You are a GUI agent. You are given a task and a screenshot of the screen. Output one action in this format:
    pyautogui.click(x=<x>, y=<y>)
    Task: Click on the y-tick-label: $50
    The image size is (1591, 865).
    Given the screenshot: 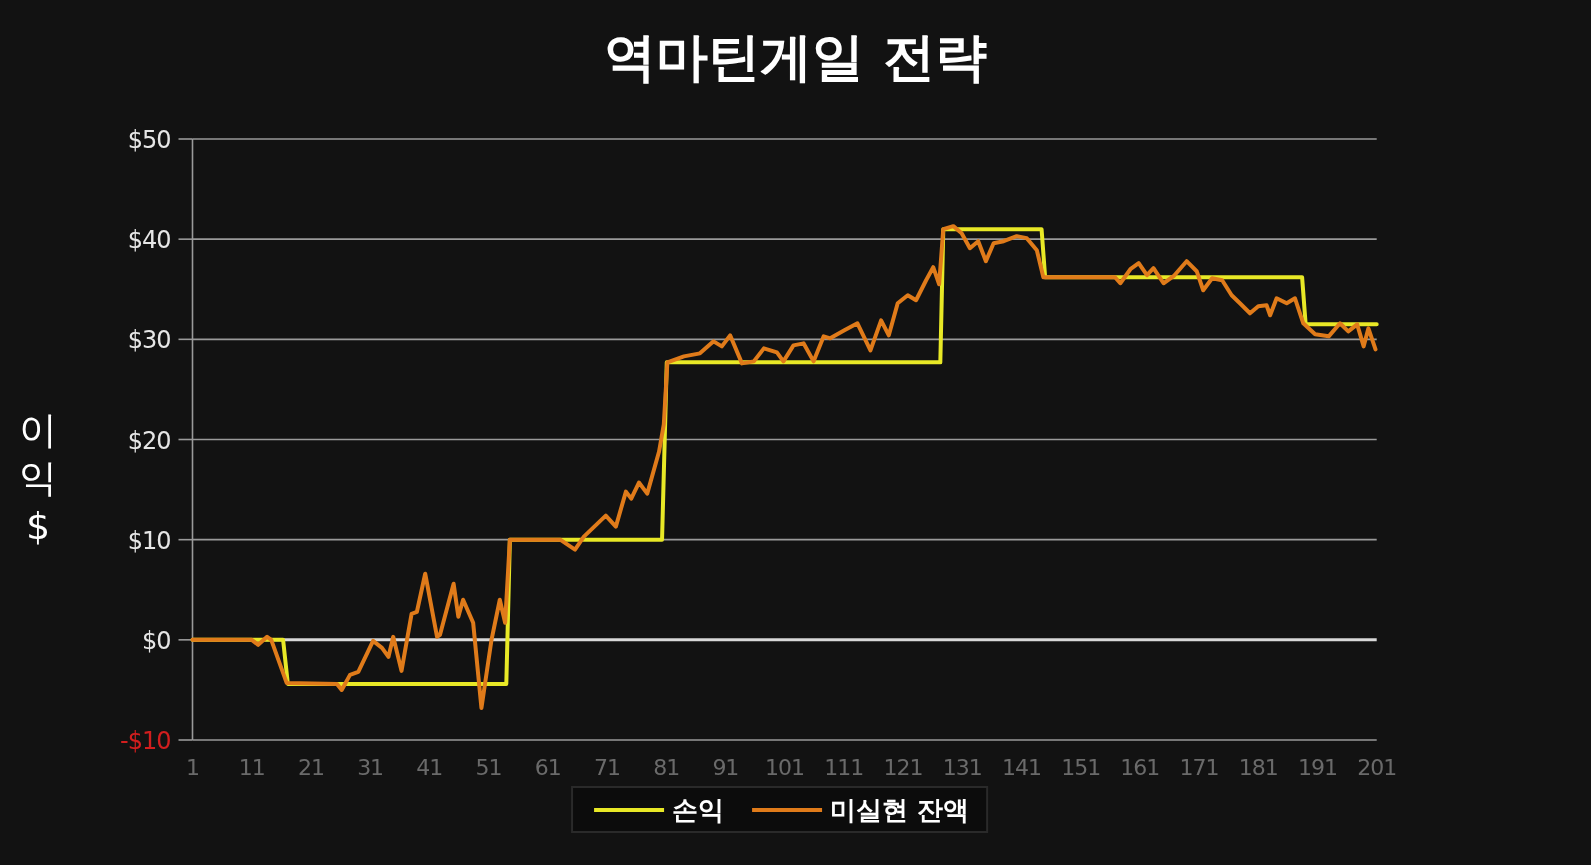 What is the action you would take?
    pyautogui.click(x=149, y=140)
    